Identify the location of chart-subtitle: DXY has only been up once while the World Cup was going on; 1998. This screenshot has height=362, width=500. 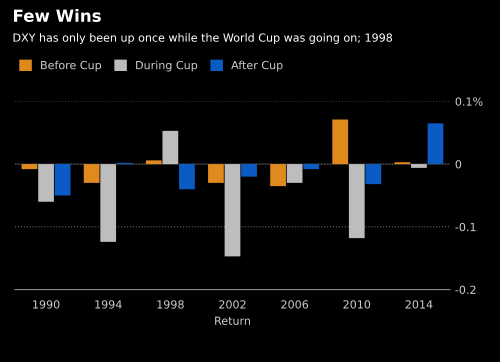
(203, 38).